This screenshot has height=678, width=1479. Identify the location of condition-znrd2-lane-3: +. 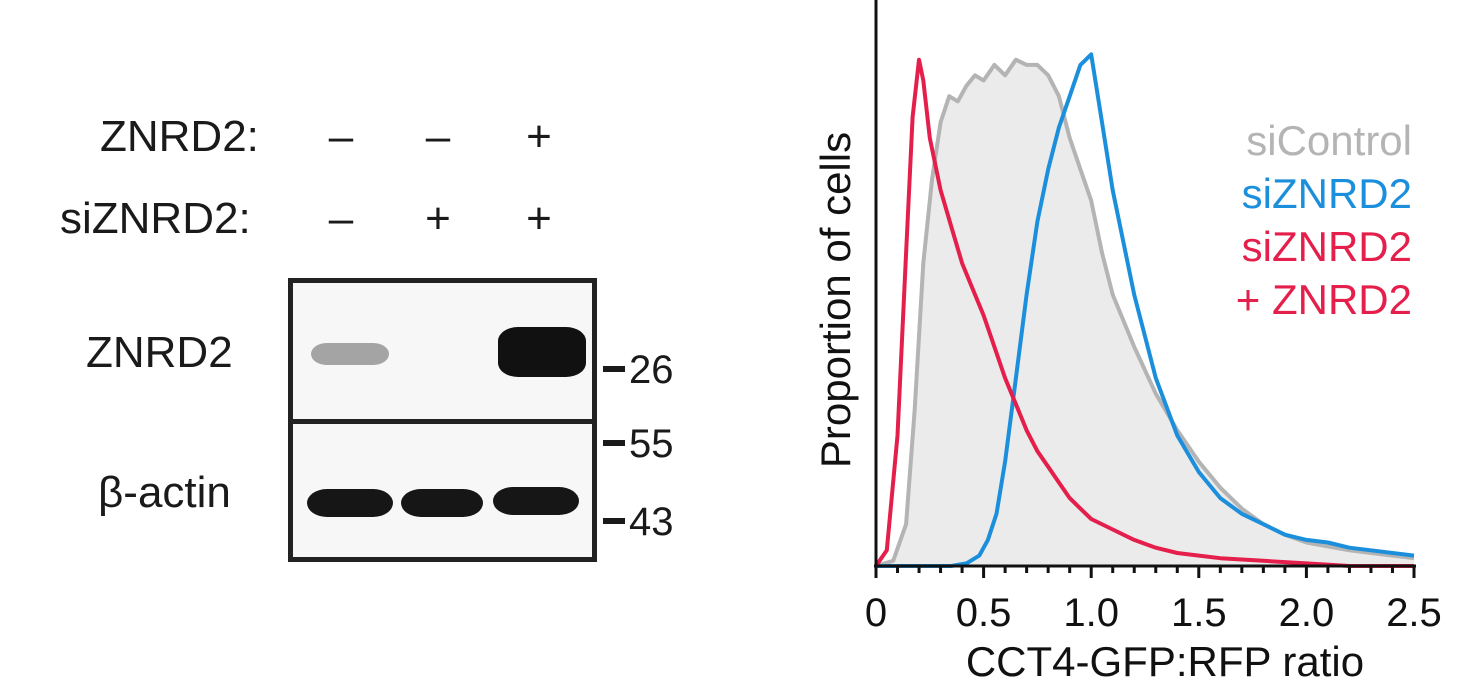
(539, 136).